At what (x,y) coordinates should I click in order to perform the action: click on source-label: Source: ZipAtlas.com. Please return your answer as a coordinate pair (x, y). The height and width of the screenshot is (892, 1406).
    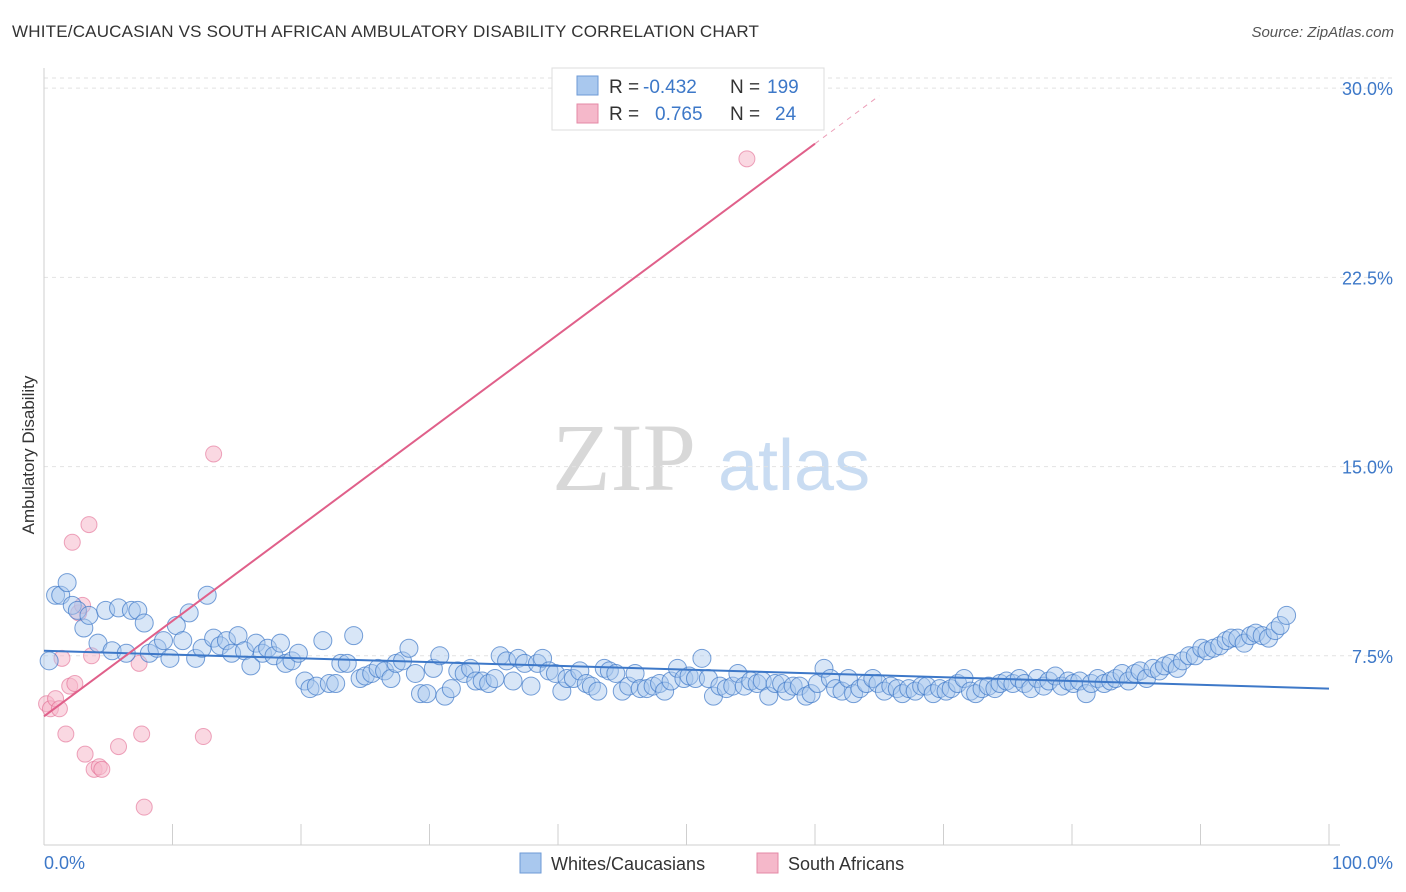
    Looking at the image, I should click on (1322, 32).